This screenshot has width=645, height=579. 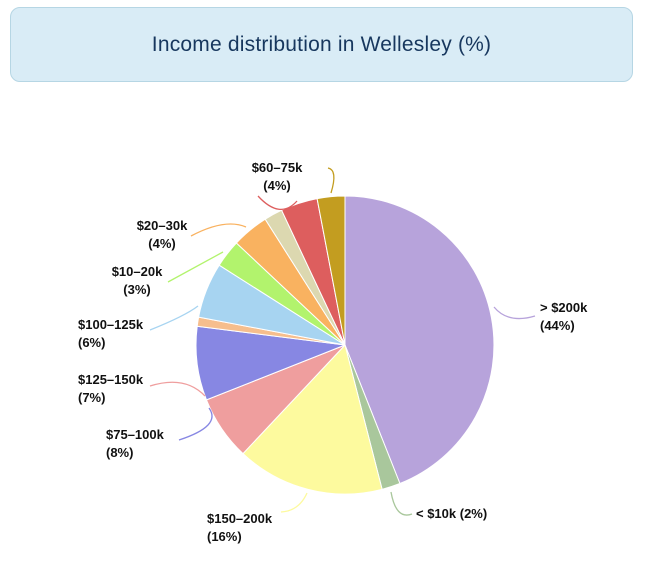 What do you see at coordinates (135, 434) in the screenshot?
I see `slice-label-75-100k: $75–100k` at bounding box center [135, 434].